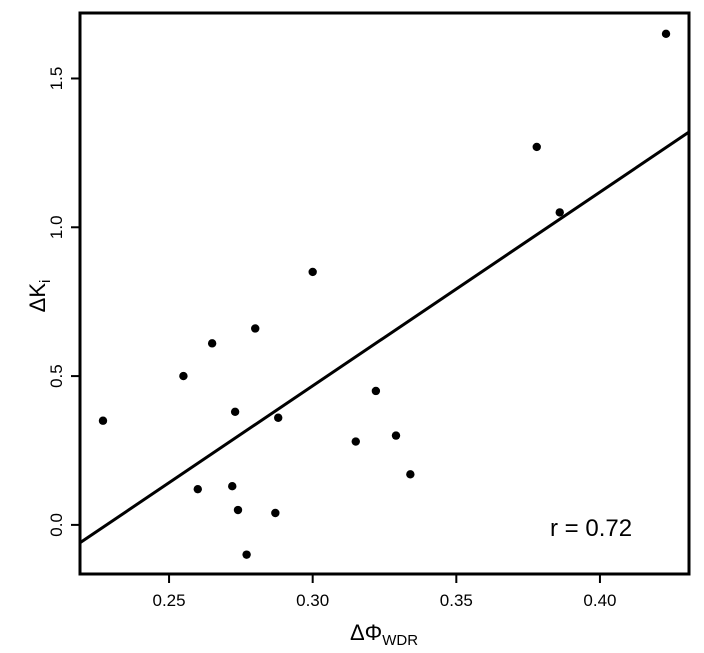 The width and height of the screenshot is (704, 653). Describe the element at coordinates (63, 302) in the screenshot. I see `y-axis: 0.0 0.5 1.0 1.5` at that location.